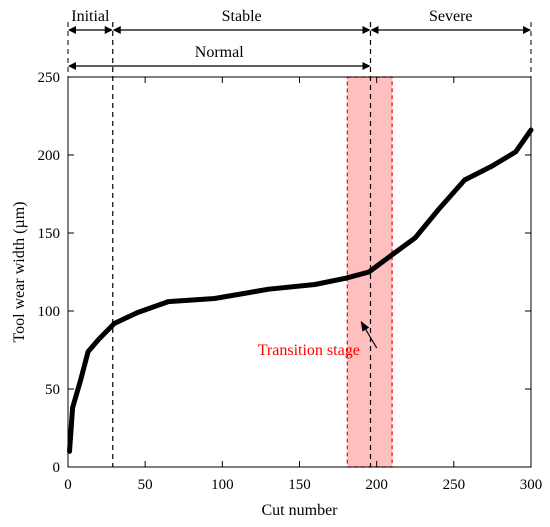 This screenshot has width=550, height=527. I want to click on x-tick-label: 250, so click(454, 485).